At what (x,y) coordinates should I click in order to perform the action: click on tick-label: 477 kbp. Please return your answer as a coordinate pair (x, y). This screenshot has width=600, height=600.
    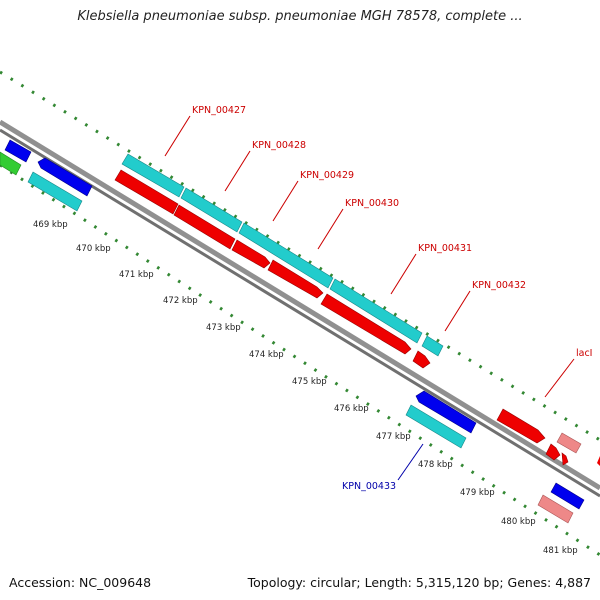
    Looking at the image, I should click on (393, 437).